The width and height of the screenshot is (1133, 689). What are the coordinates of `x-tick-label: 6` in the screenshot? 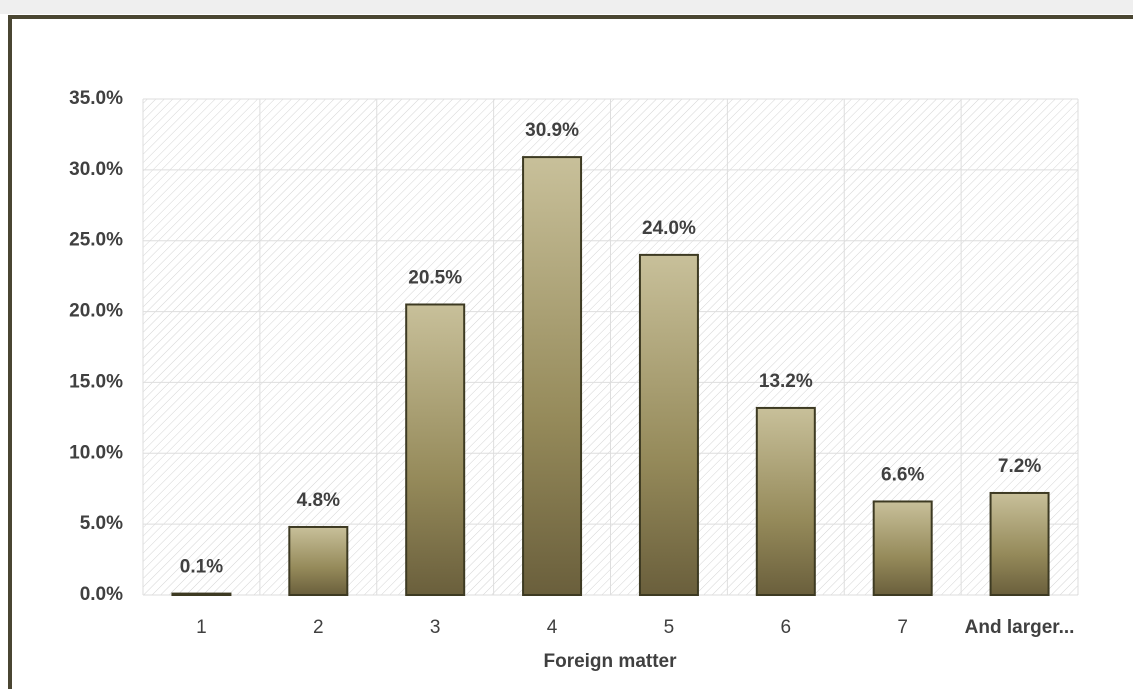 It's located at (786, 627).